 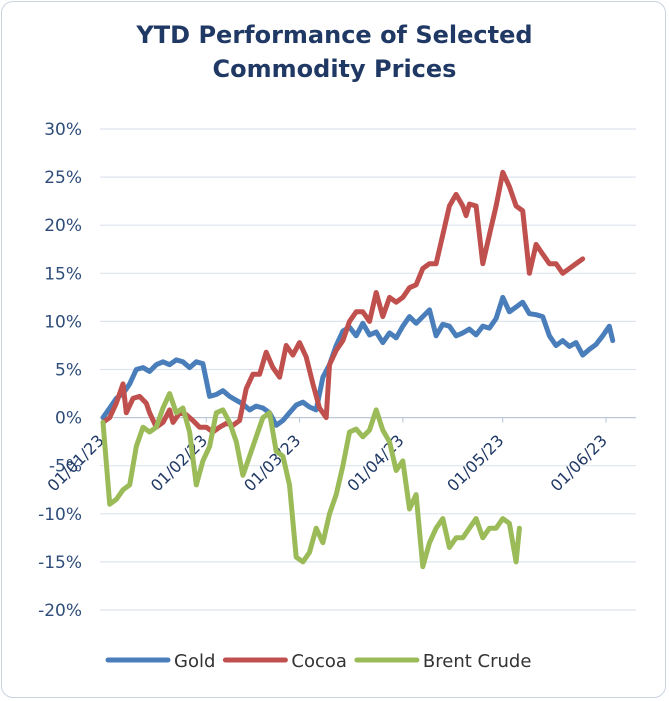 What do you see at coordinates (194, 661) in the screenshot?
I see `legend-label-gold: Gold` at bounding box center [194, 661].